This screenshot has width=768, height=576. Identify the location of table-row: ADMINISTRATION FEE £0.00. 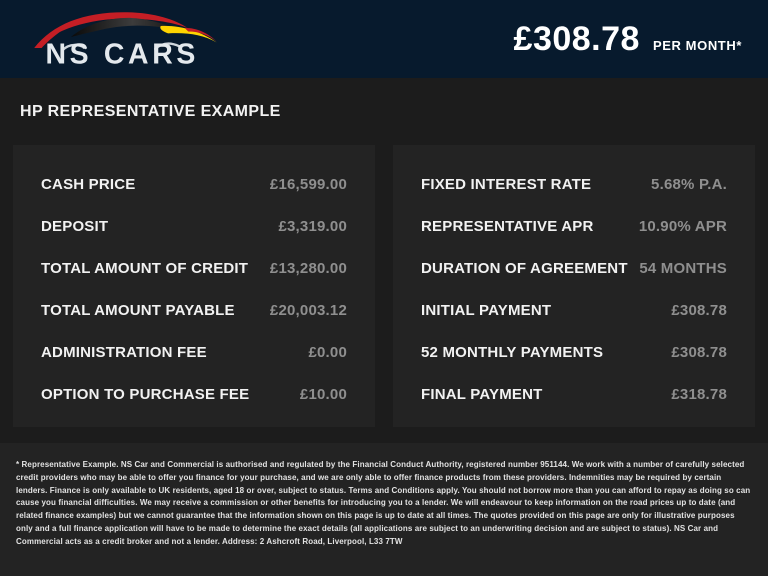
(194, 352).